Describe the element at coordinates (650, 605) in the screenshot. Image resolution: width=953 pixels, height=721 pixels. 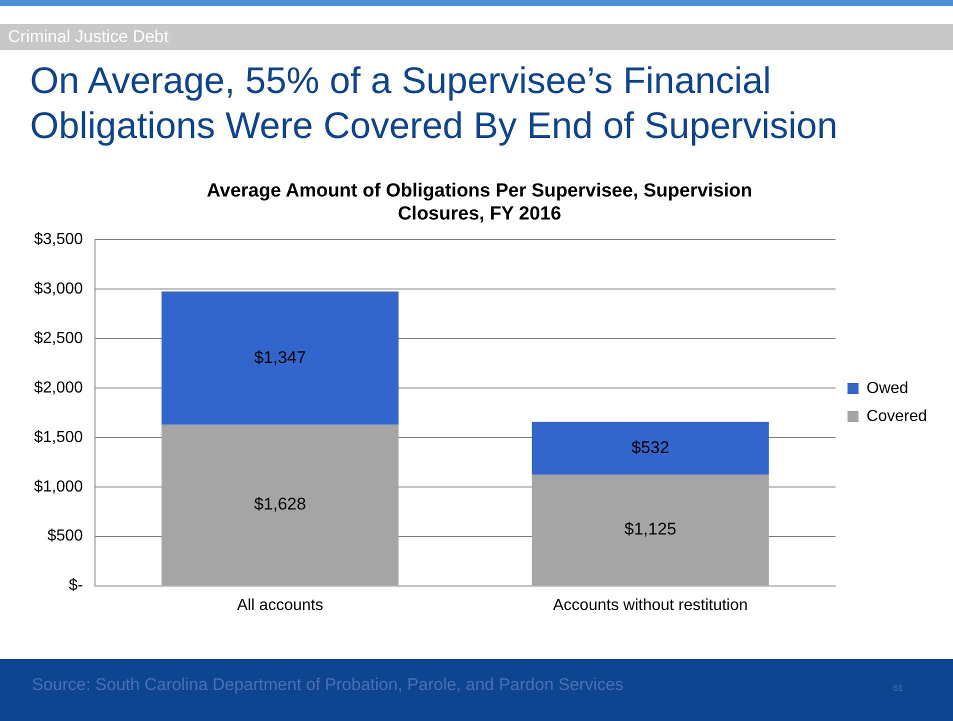
I see `x-tick-label: Accounts without restitution` at that location.